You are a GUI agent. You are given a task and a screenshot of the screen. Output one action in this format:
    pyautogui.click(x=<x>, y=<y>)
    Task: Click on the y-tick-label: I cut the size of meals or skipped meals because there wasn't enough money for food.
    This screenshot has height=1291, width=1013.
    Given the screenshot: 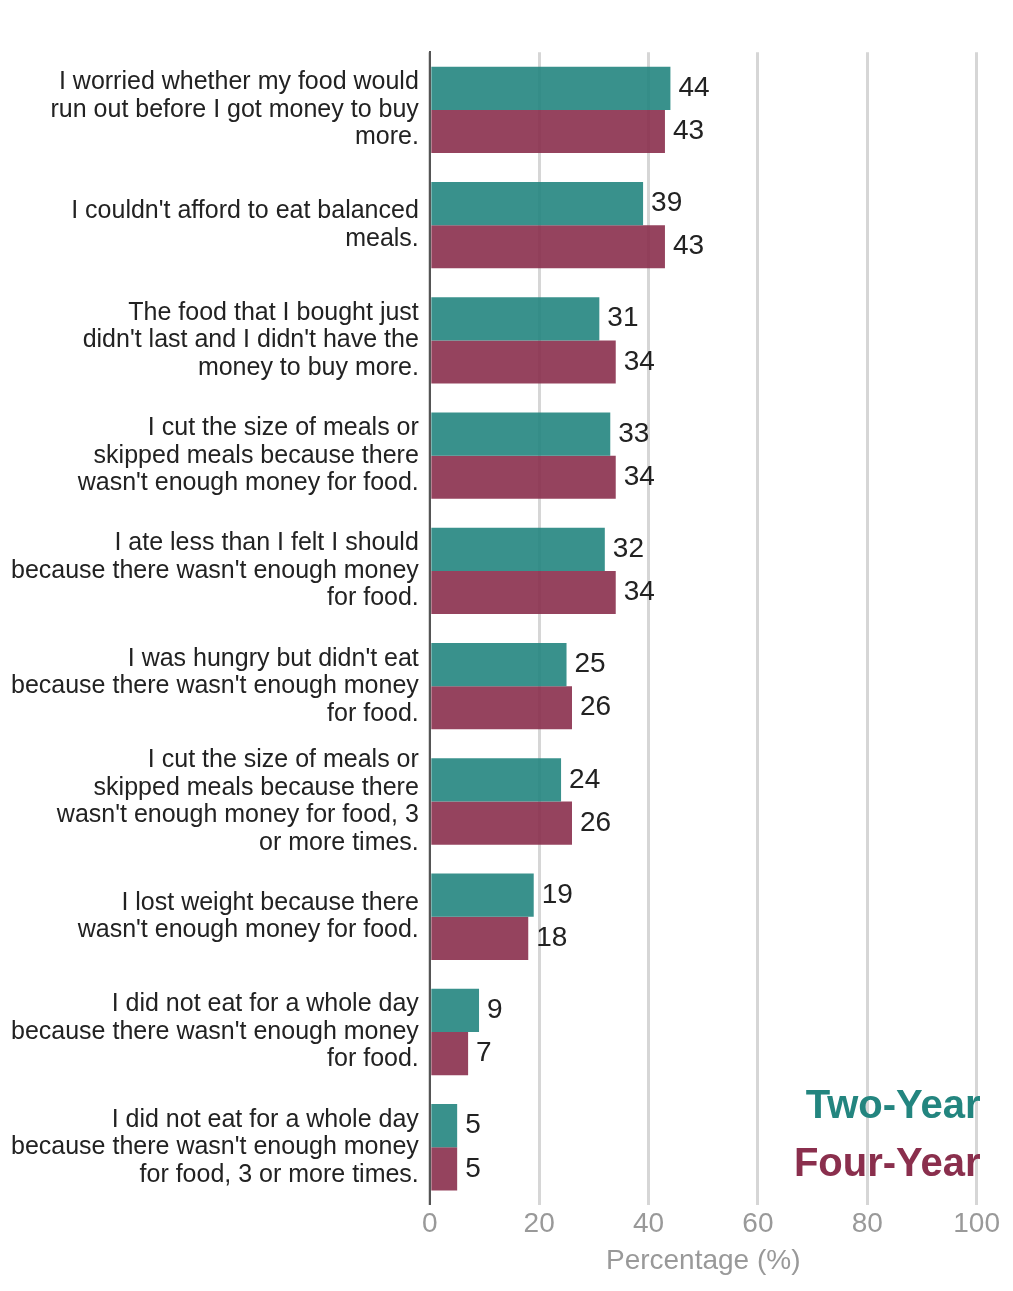 What is the action you would take?
    pyautogui.click(x=247, y=454)
    